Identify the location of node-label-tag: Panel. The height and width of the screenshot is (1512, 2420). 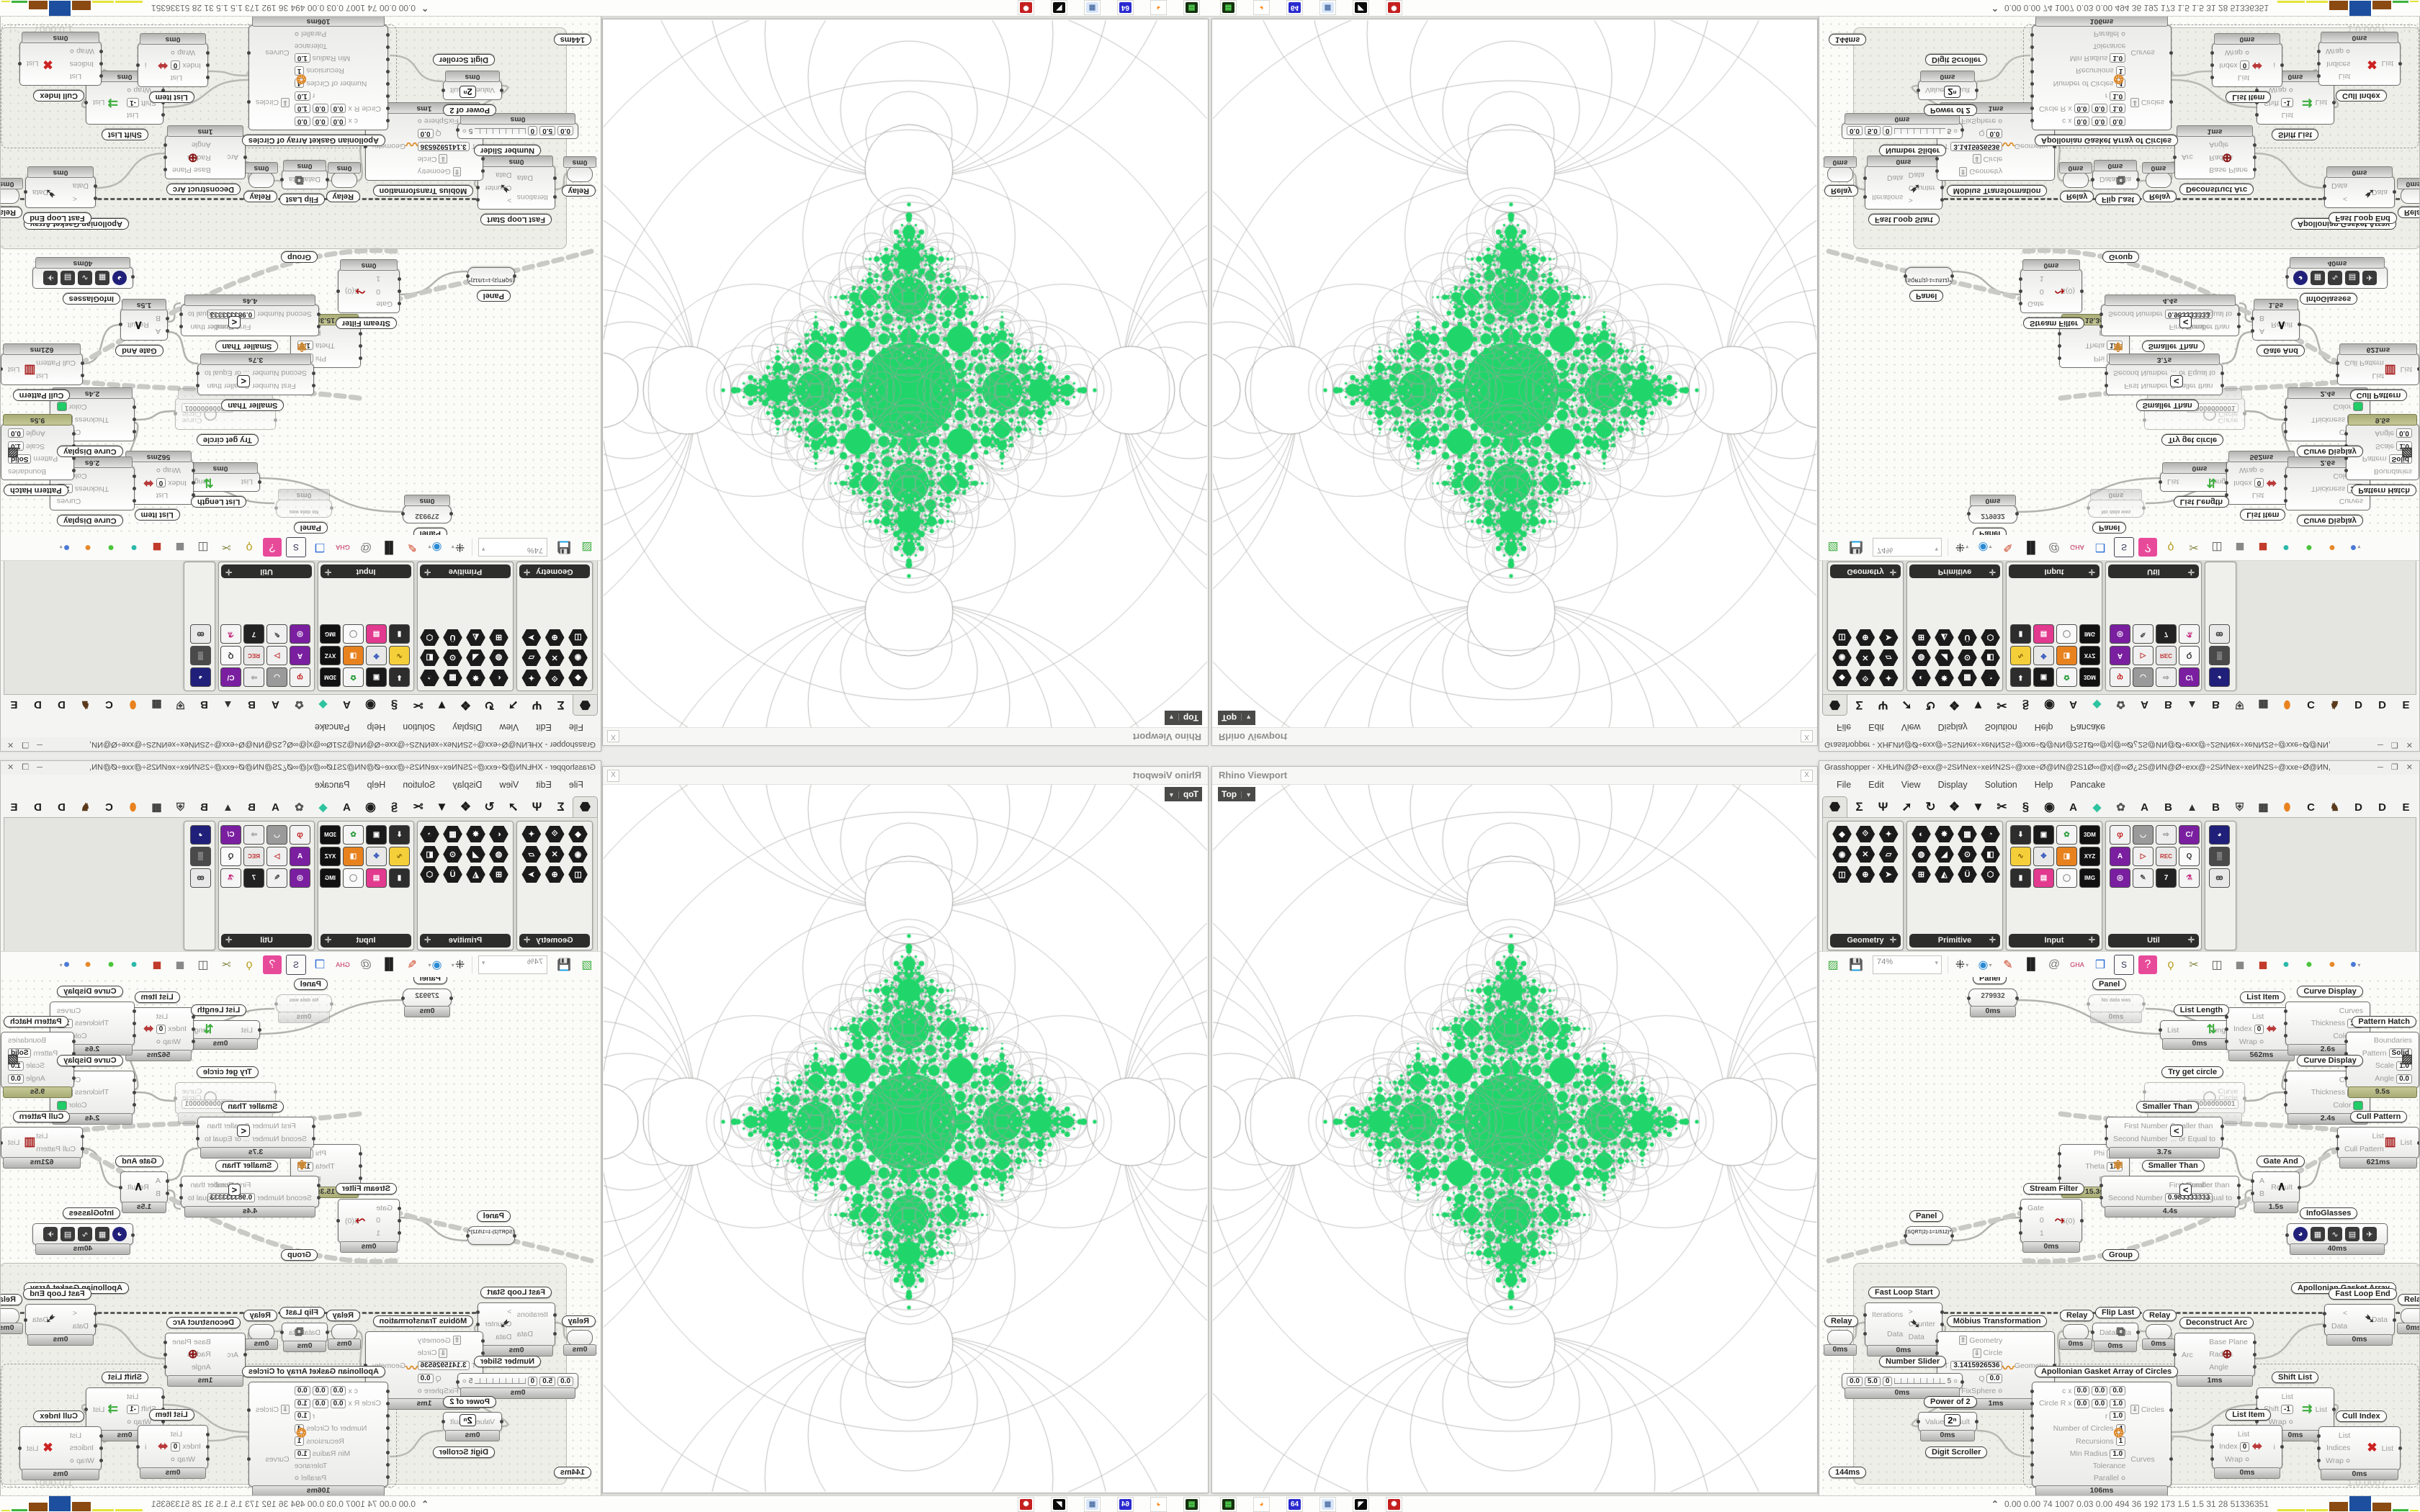
(310, 528).